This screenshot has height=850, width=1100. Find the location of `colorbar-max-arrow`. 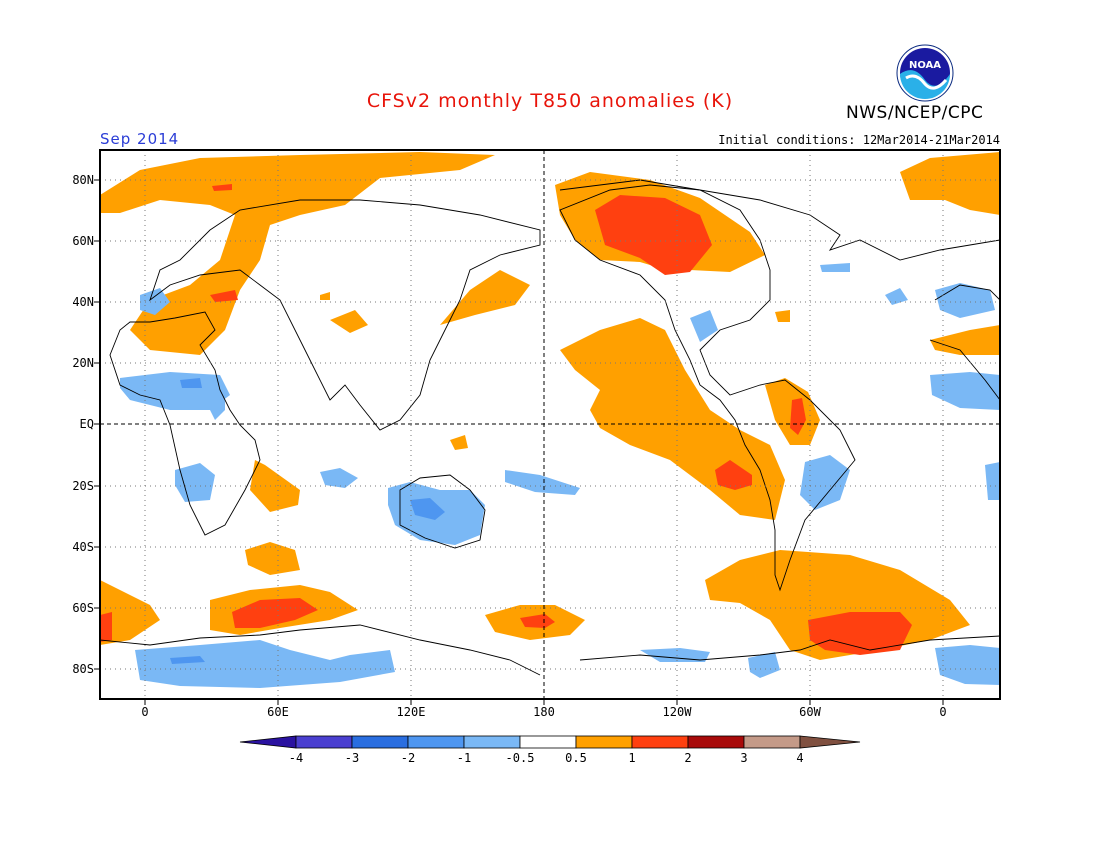

colorbar-max-arrow is located at coordinates (830, 742).